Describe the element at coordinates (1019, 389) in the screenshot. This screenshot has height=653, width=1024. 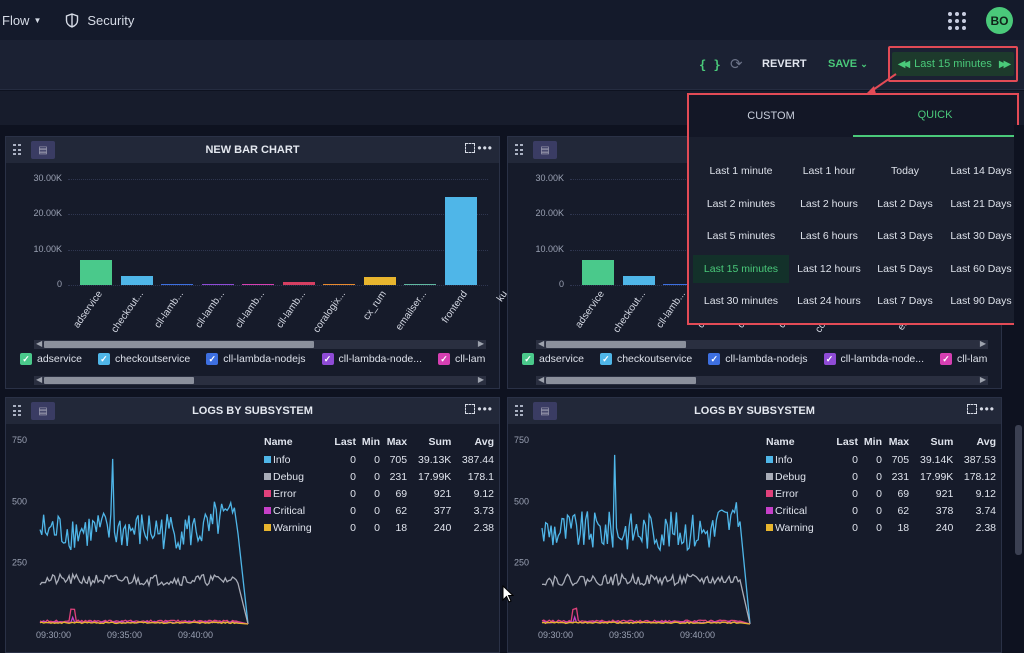
I see `page-scrollbar` at that location.